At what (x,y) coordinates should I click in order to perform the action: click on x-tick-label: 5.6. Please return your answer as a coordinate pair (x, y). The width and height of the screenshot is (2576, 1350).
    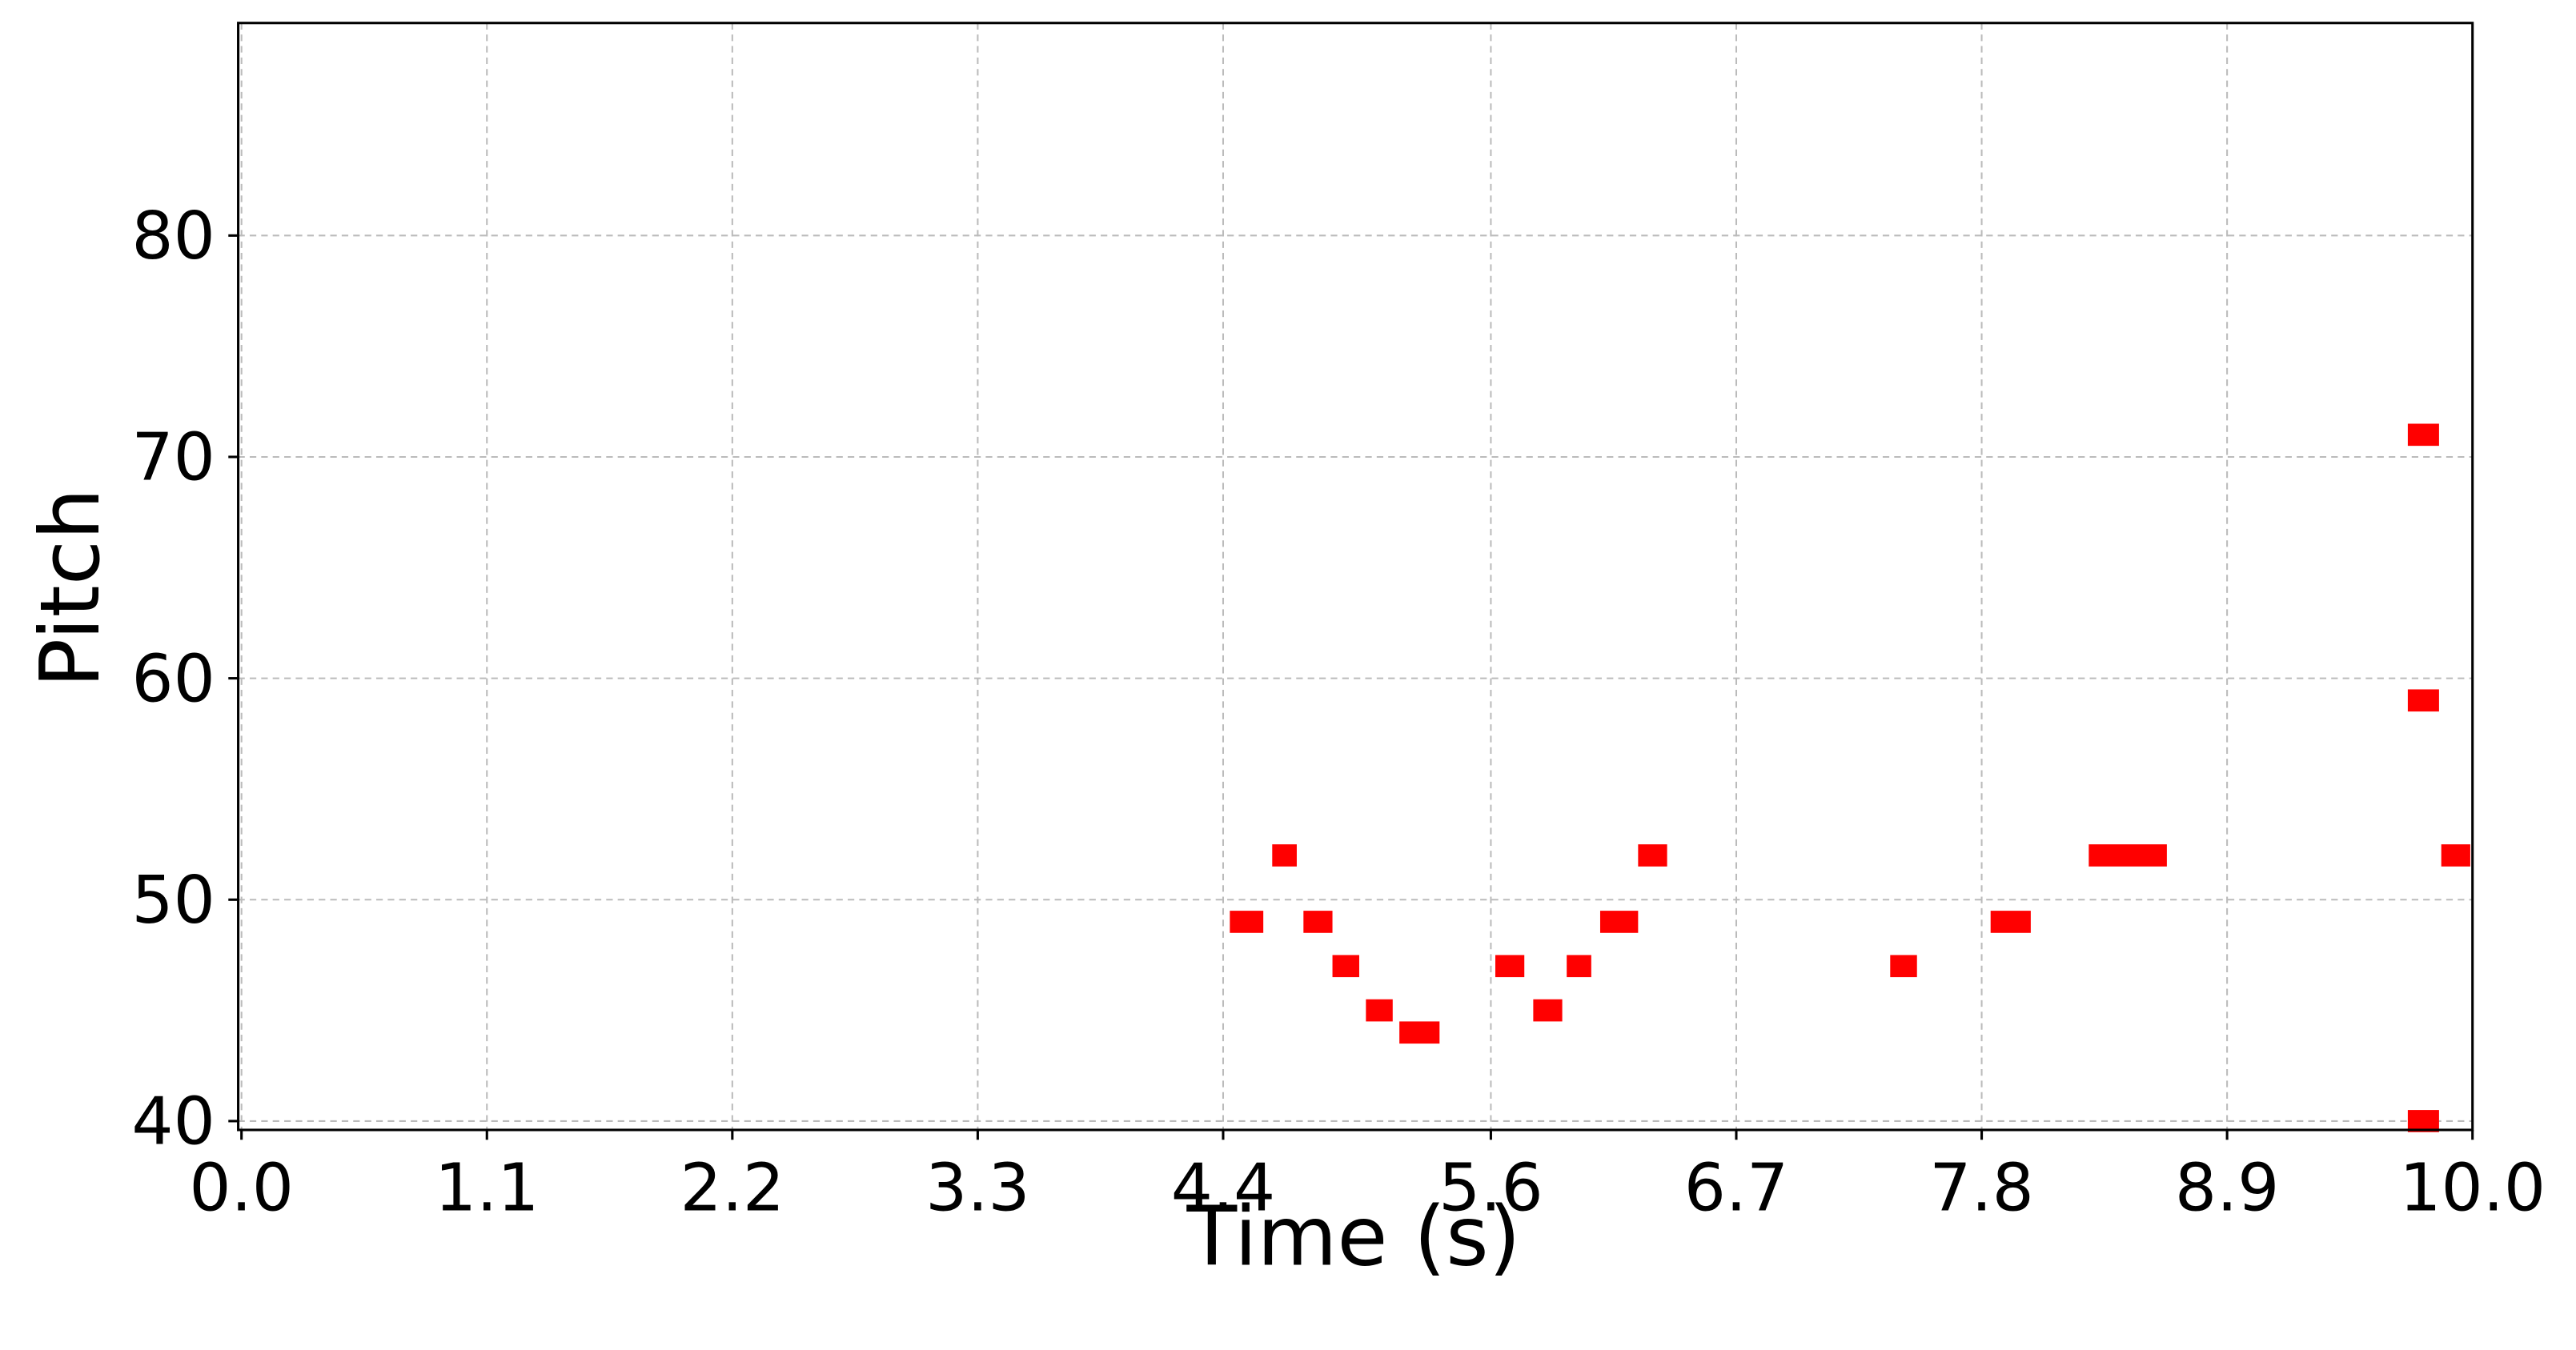
    Looking at the image, I should click on (1491, 1189).